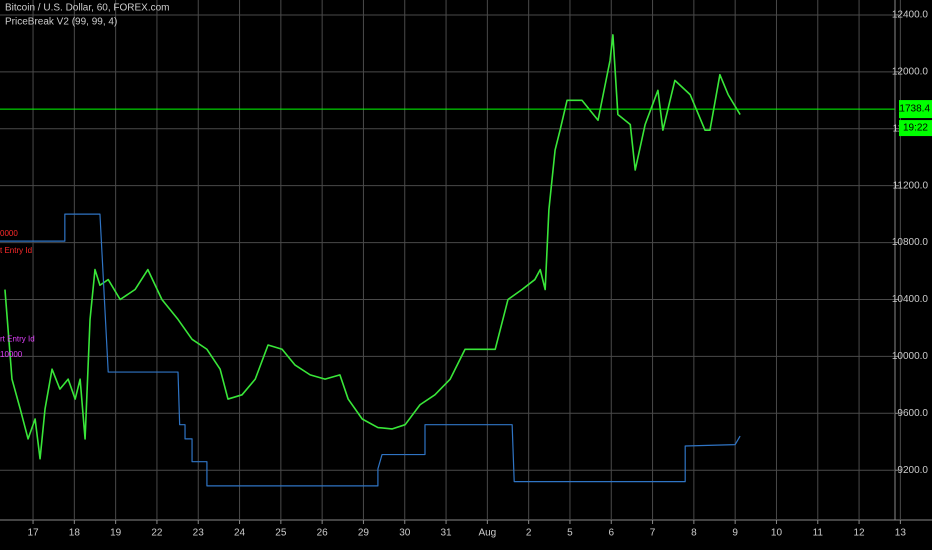  Describe the element at coordinates (570, 533) in the screenshot. I see `x-tick-label: 5` at that location.